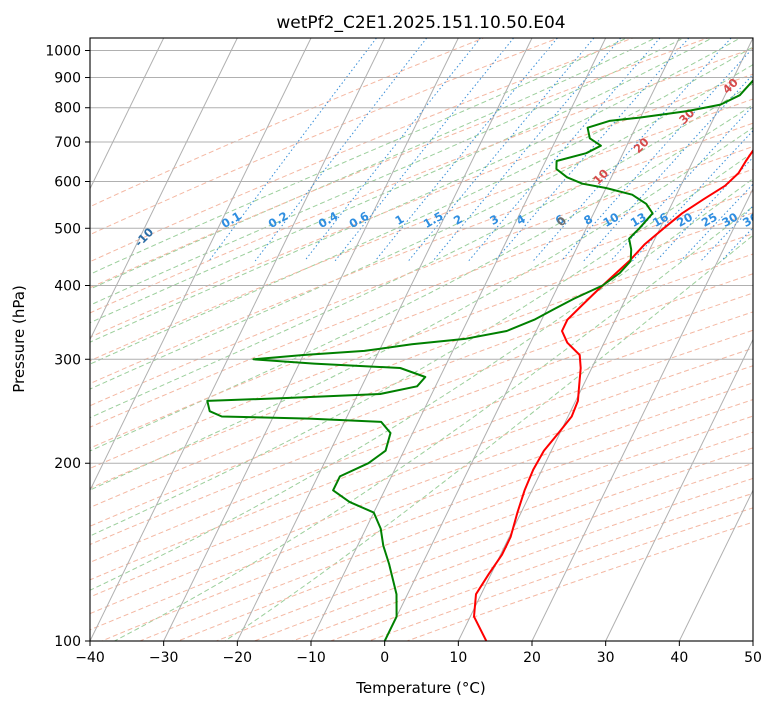 This screenshot has width=775, height=708. What do you see at coordinates (420, 688) in the screenshot?
I see `x-axis-label: Temperature (°C)` at bounding box center [420, 688].